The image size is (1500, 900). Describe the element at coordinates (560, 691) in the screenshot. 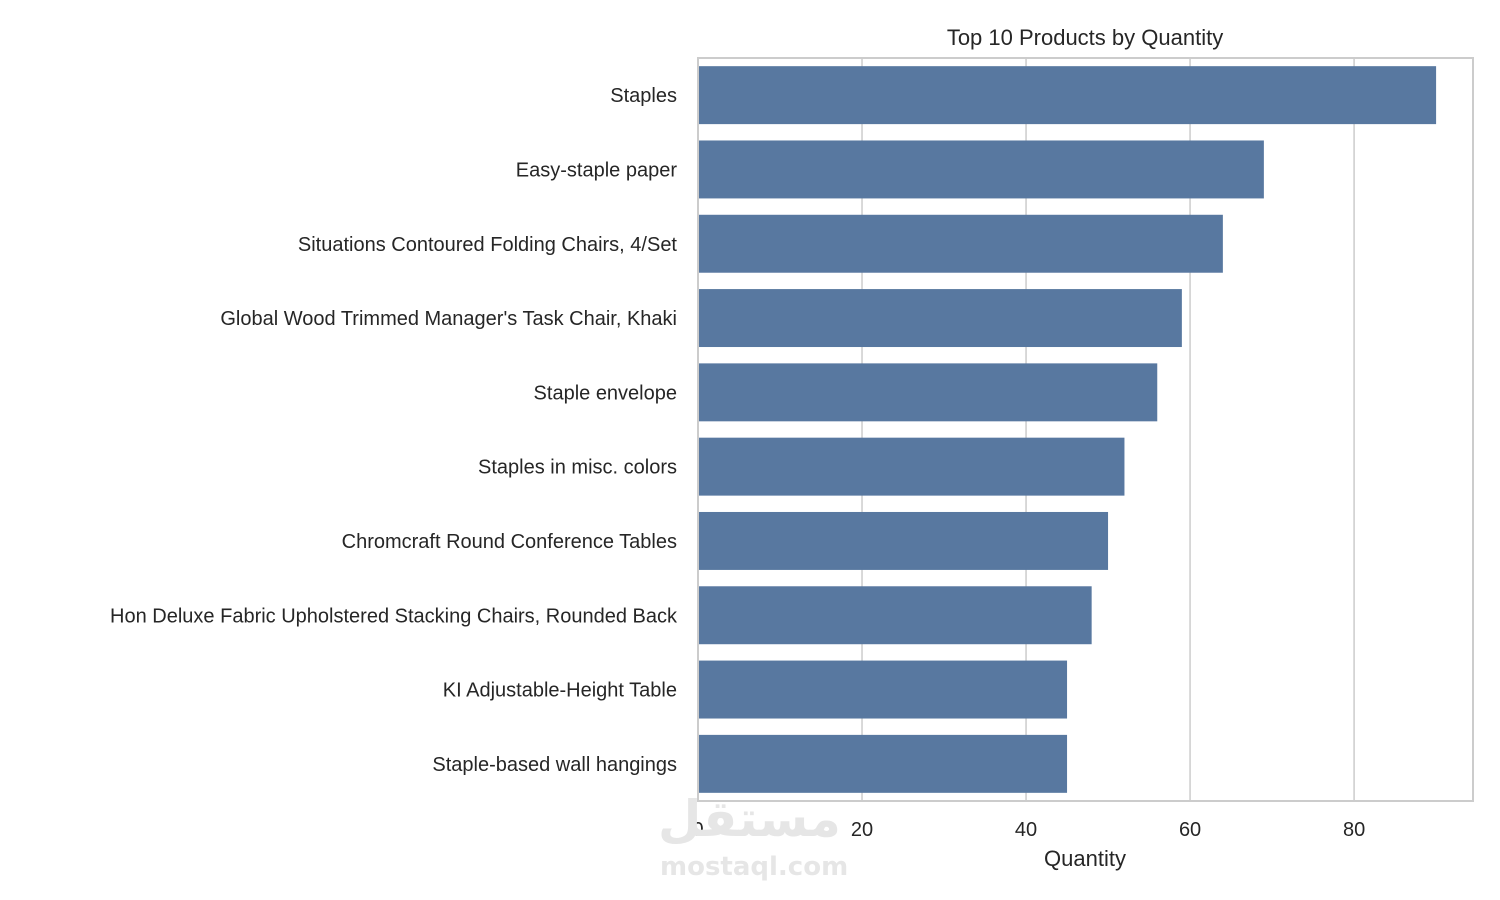

I see `category-label: KI Adjustable-Height Table` at that location.